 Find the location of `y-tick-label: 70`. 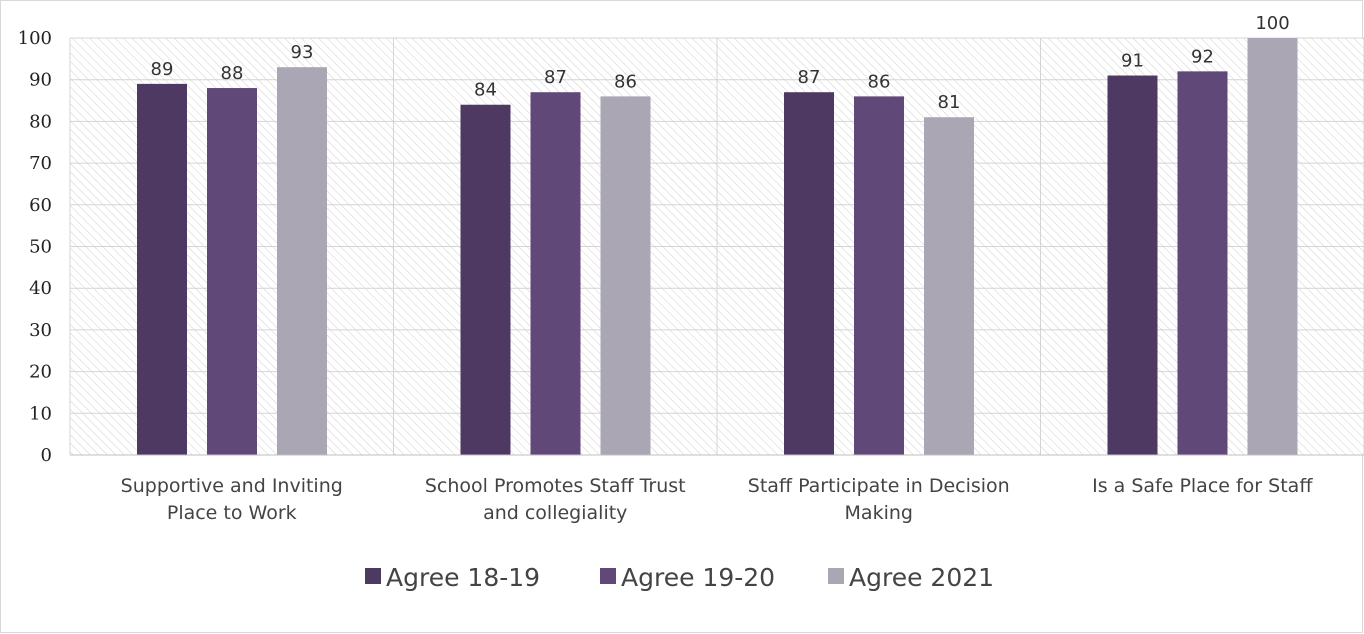

y-tick-label: 70 is located at coordinates (40, 163).